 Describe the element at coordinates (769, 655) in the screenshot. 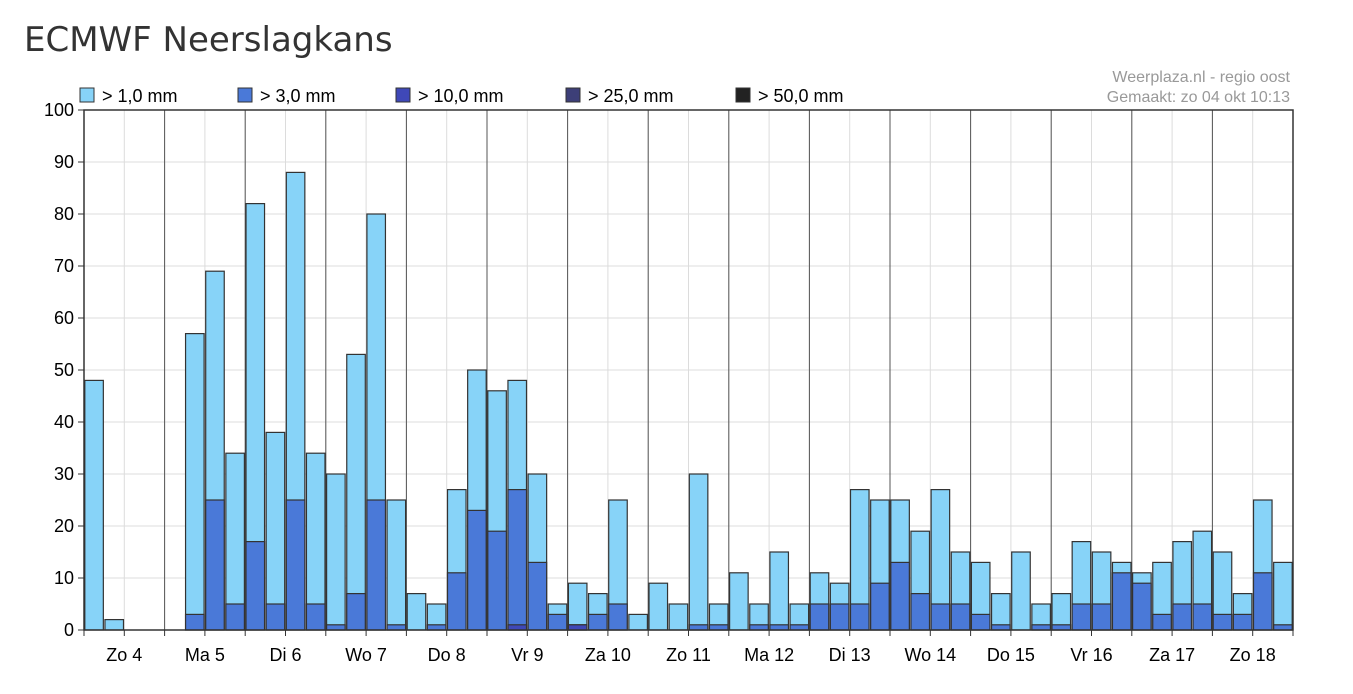

I see `x-day-label: Ma 12` at that location.